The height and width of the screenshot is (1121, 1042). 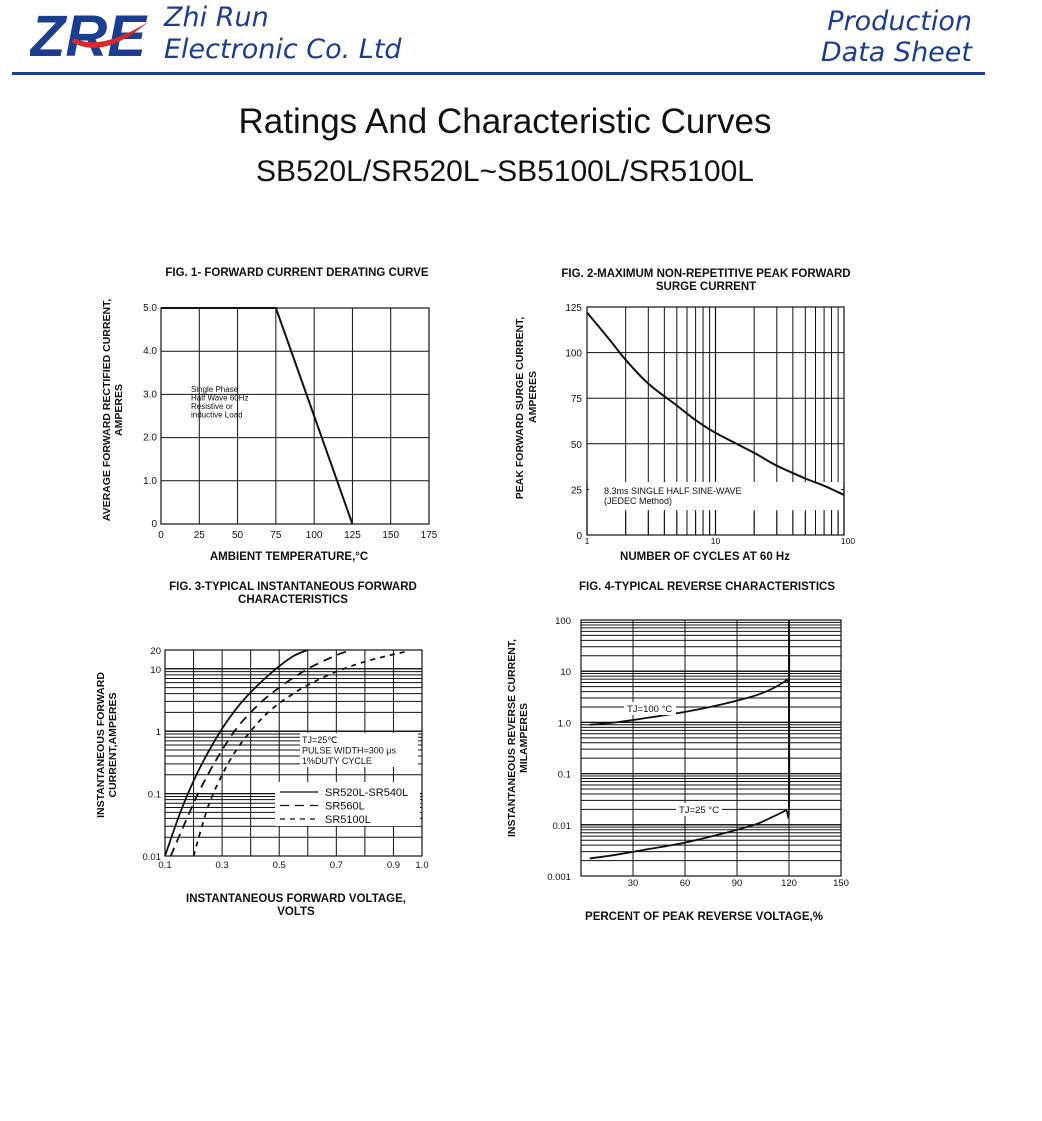 What do you see at coordinates (150, 351) in the screenshot?
I see `fig1-y-tick-label: 4.0` at bounding box center [150, 351].